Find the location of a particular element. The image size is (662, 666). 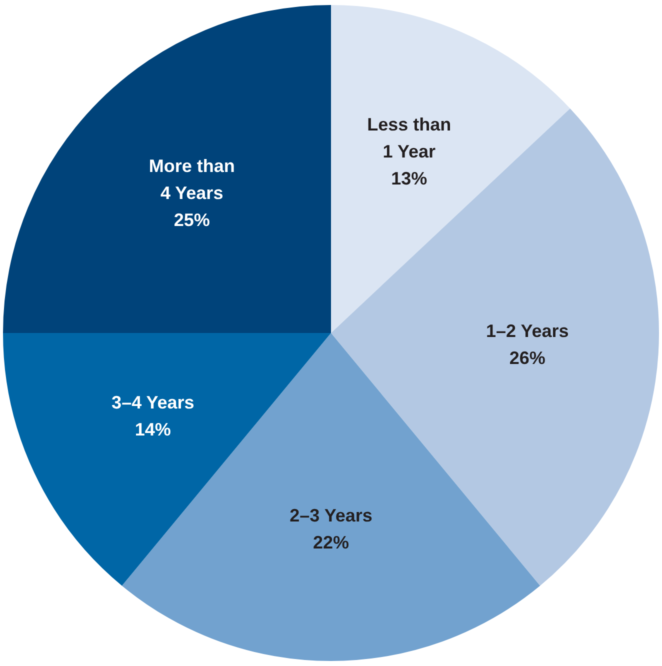

slice-label: 3–4 Years is located at coordinates (153, 402).